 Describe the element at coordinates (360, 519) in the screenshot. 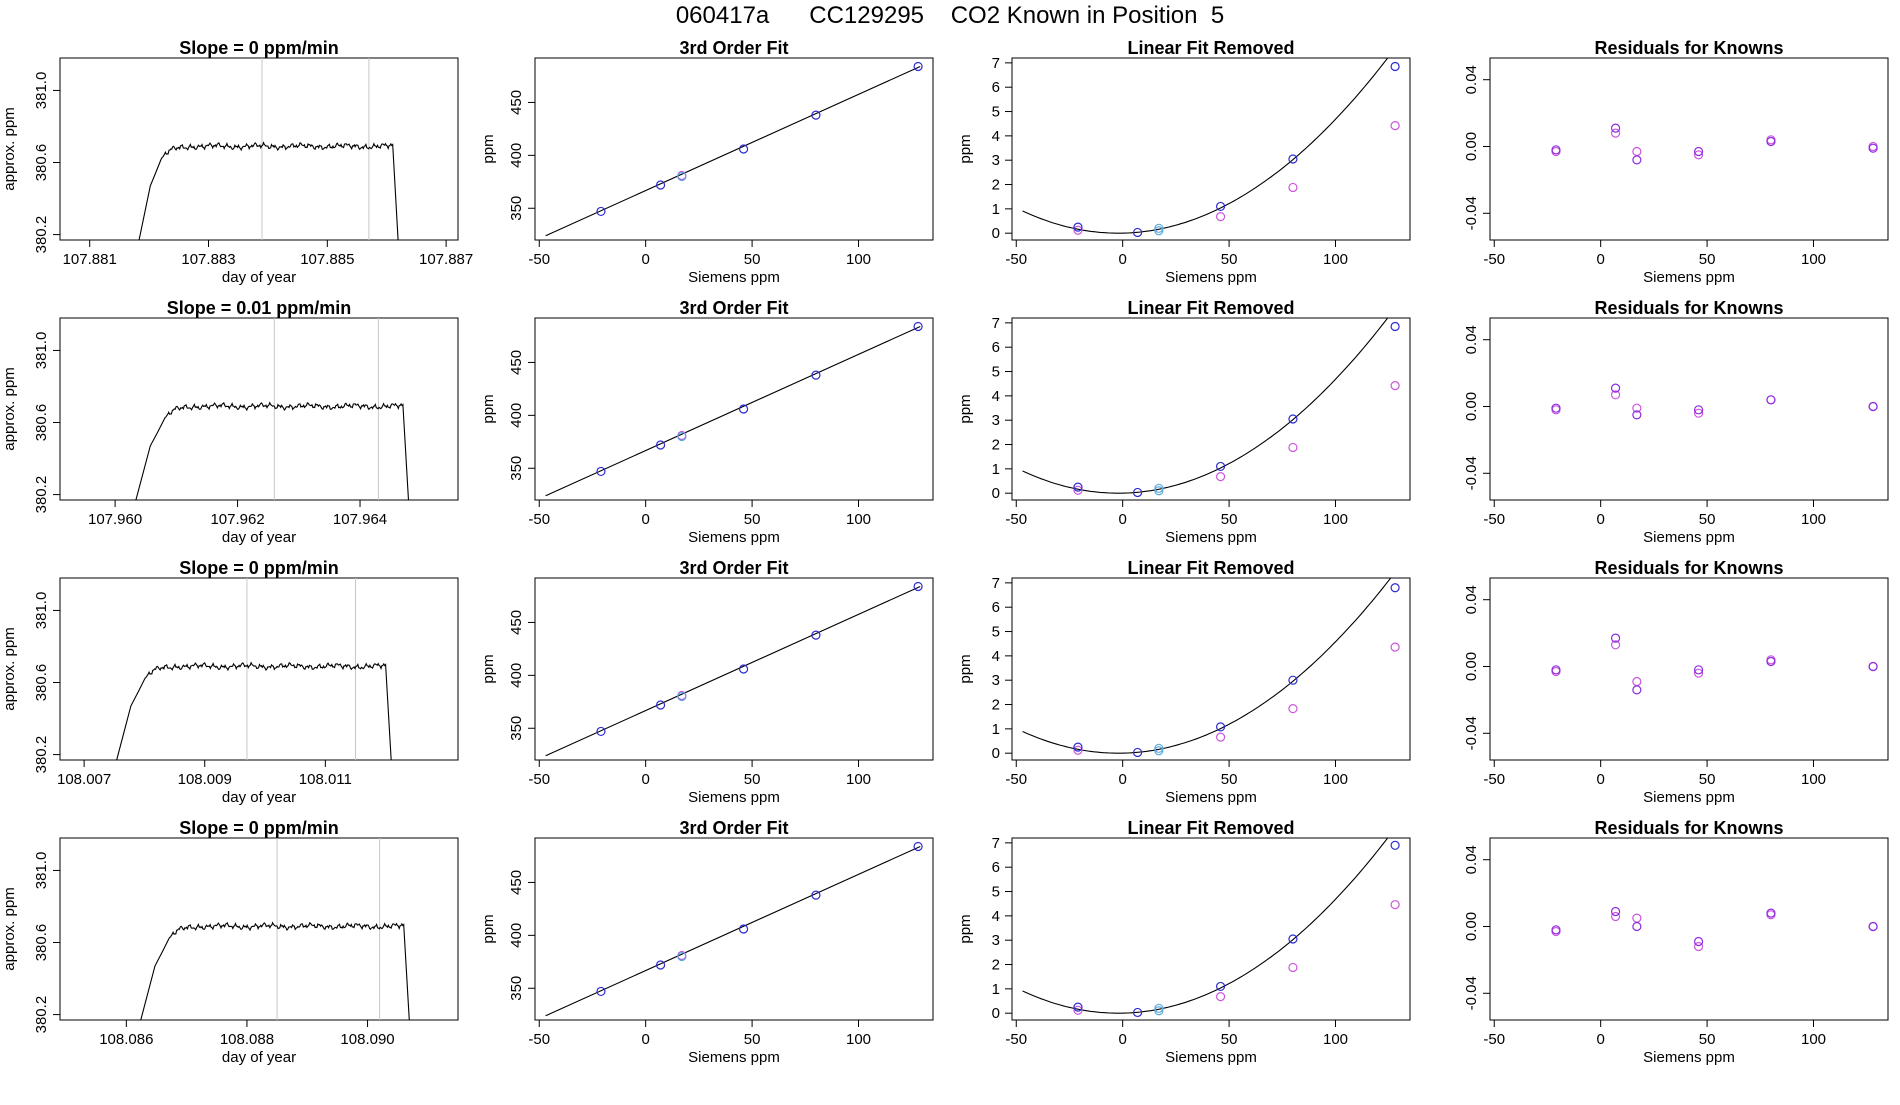

I see `x-tick-label: 107.964` at that location.